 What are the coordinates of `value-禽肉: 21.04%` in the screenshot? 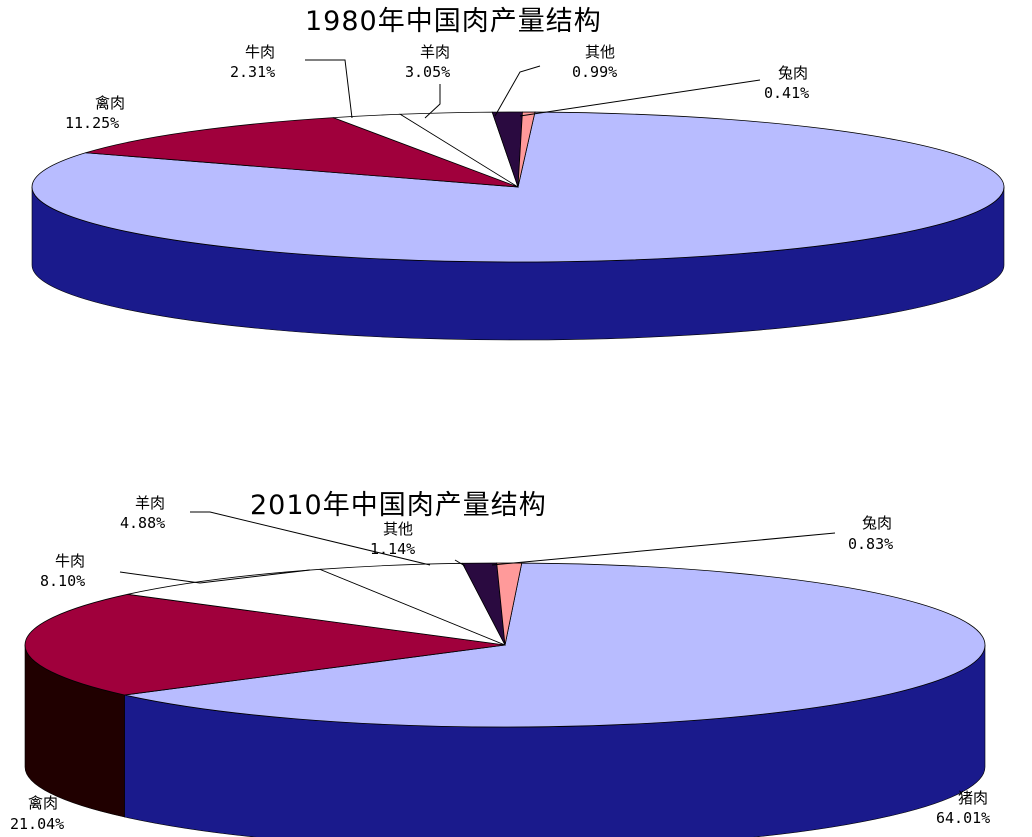 It's located at (37, 824).